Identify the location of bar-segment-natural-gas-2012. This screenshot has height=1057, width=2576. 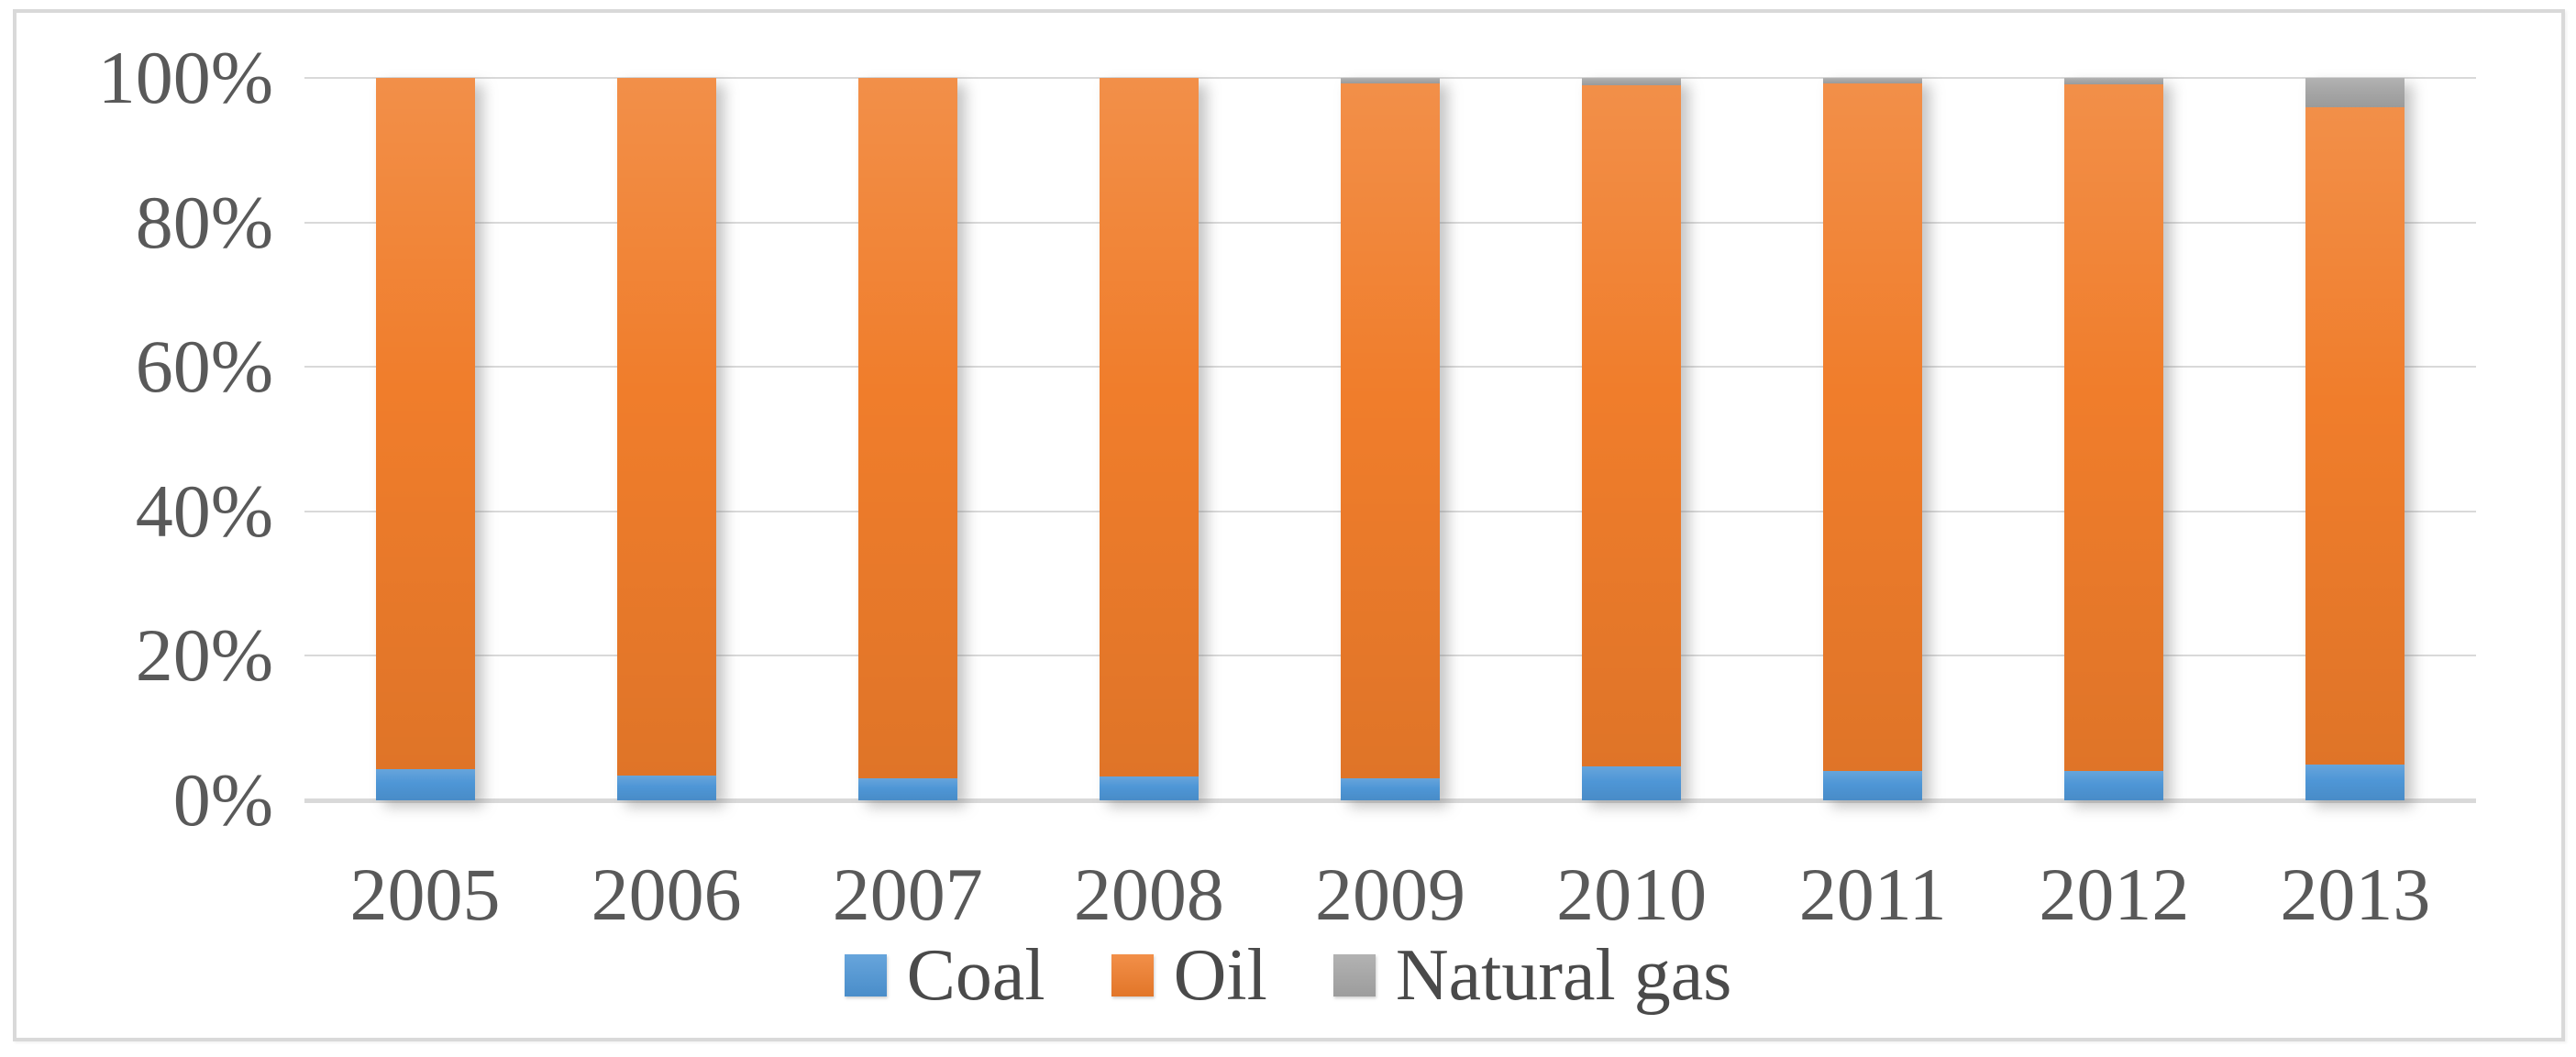
(2114, 82).